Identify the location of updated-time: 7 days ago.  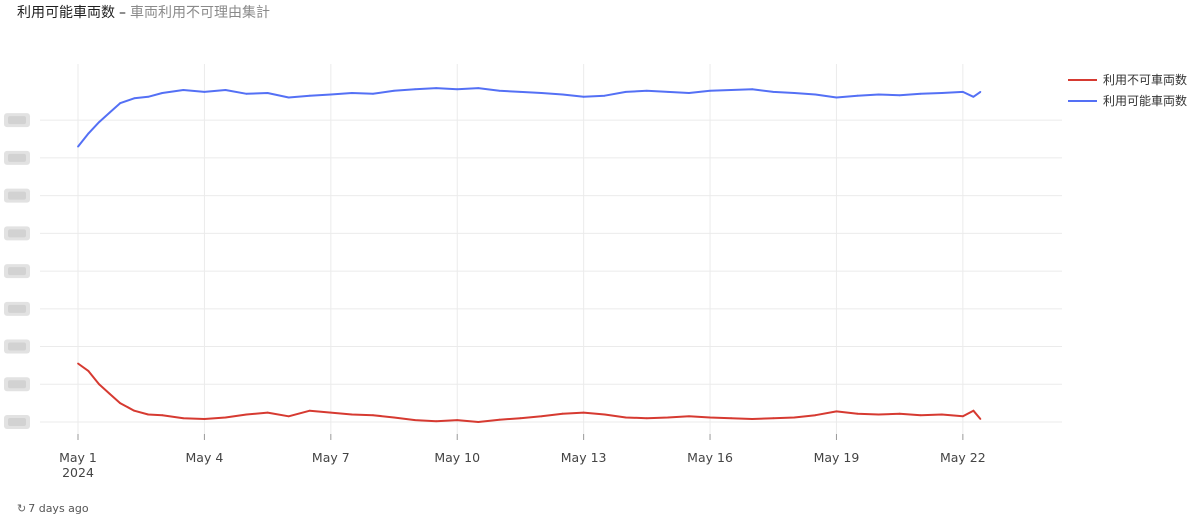
(58, 508).